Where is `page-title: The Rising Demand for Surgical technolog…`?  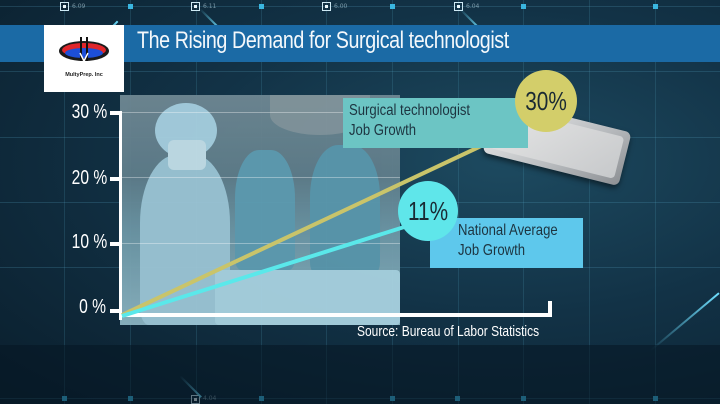 page-title: The Rising Demand for Surgical technolog… is located at coordinates (323, 40).